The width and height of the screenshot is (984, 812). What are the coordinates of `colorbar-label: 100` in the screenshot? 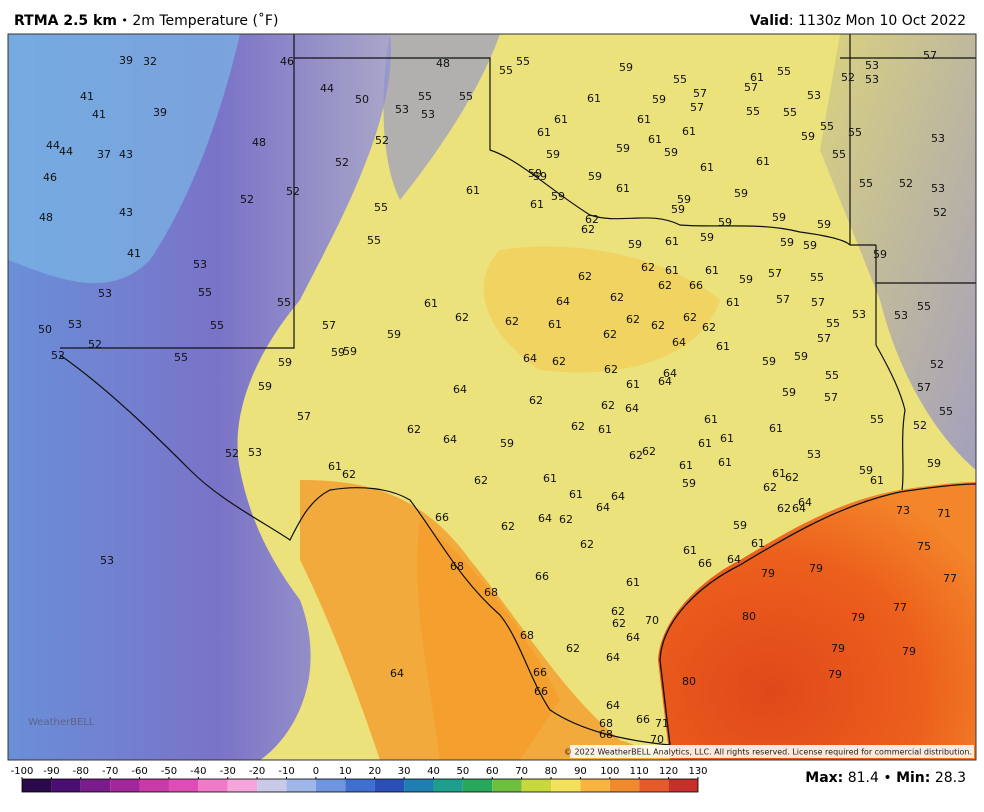 It's located at (609, 771).